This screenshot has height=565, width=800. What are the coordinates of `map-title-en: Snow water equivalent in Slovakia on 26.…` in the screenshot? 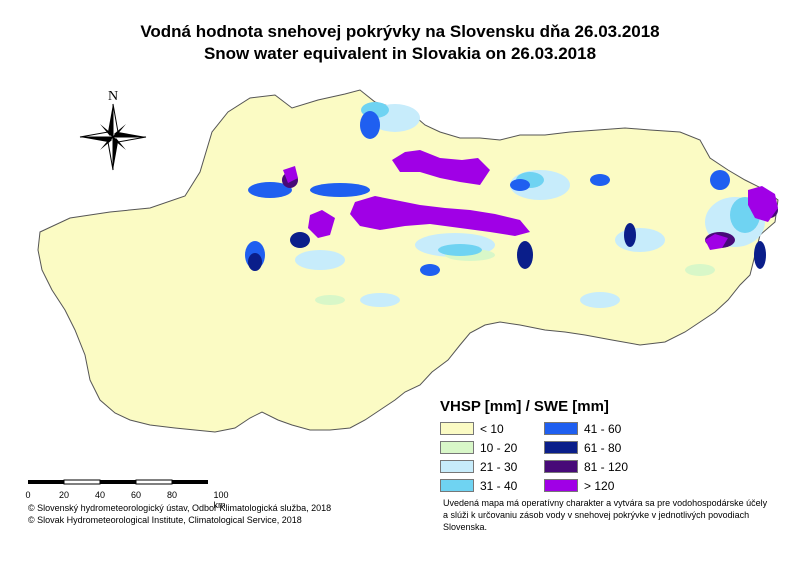 It's located at (400, 53).